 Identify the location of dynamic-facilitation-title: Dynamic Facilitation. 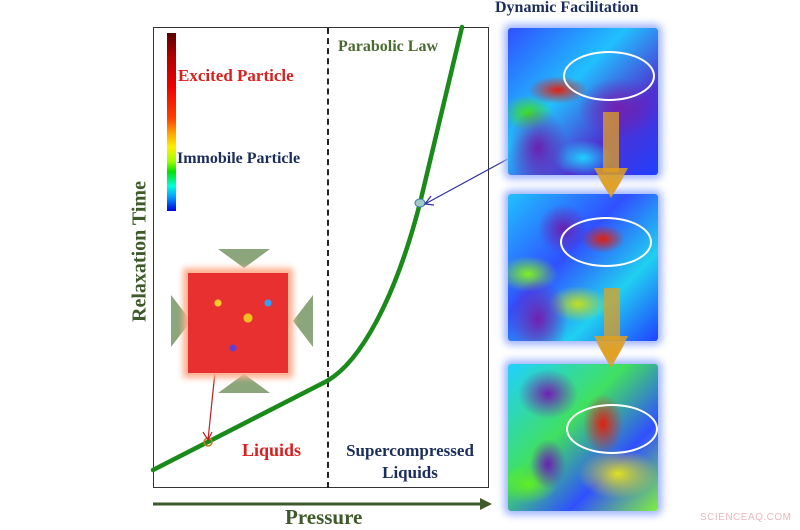
(567, 8).